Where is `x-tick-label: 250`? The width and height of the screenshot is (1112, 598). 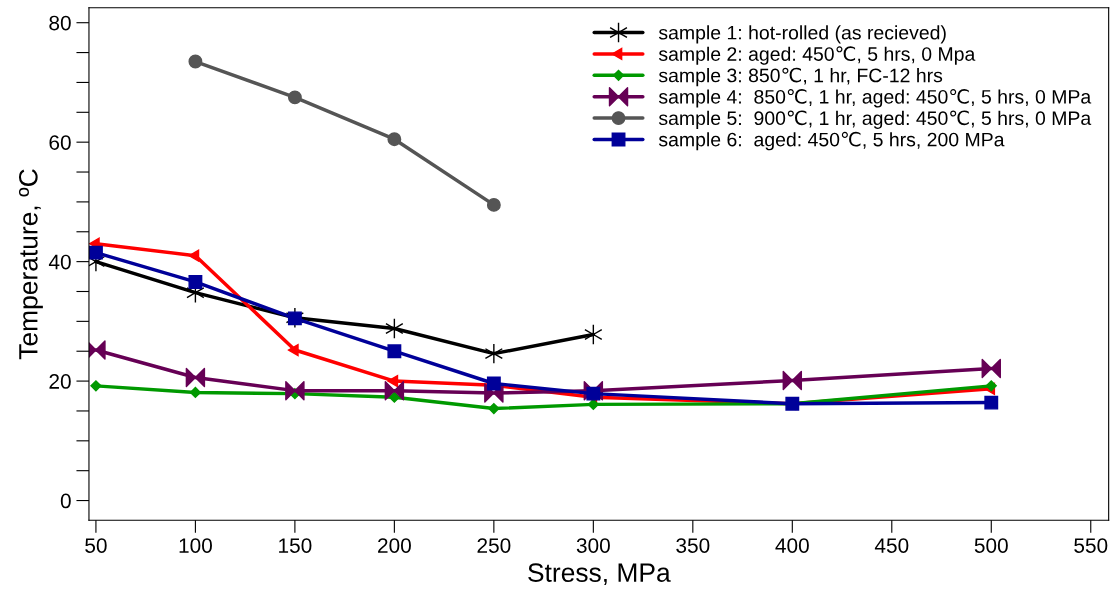 x-tick-label: 250 is located at coordinates (494, 545).